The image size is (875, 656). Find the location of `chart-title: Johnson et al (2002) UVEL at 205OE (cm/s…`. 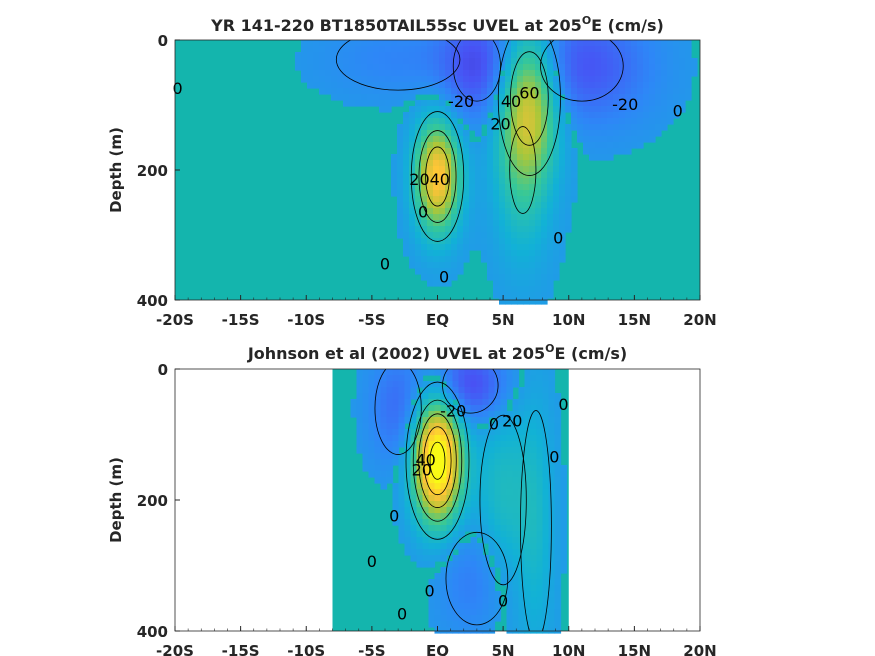

chart-title: Johnson et al (2002) UVEL at 205OE (cm/s… is located at coordinates (437, 352).